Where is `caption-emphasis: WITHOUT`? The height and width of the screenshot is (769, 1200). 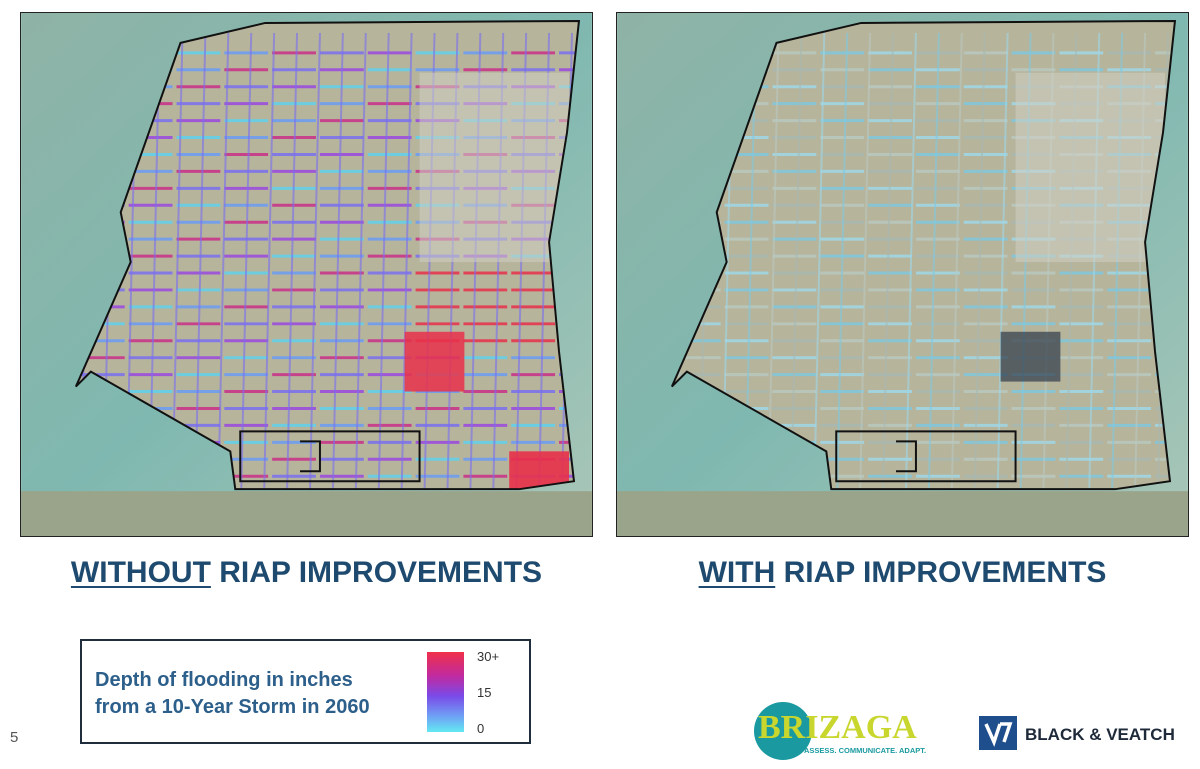
caption-emphasis: WITHOUT is located at coordinates (140, 572).